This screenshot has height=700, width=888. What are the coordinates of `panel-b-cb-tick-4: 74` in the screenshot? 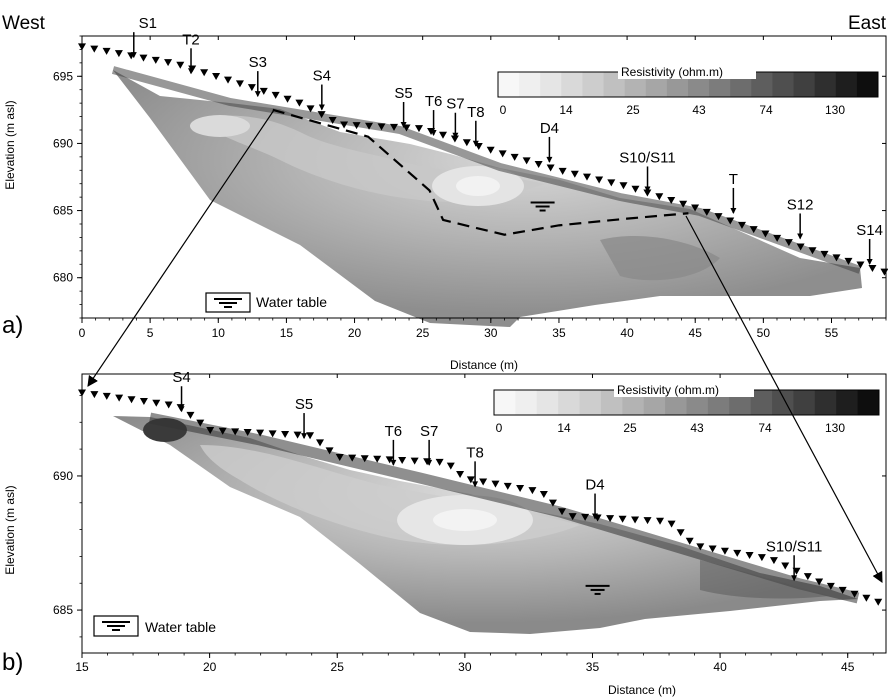 It's located at (765, 428).